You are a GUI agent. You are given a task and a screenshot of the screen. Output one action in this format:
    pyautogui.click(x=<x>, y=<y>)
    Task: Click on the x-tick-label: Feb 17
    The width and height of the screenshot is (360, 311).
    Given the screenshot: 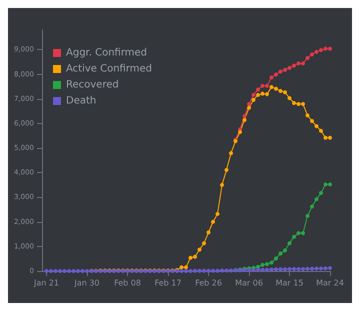 What is the action you would take?
    pyautogui.click(x=168, y=283)
    